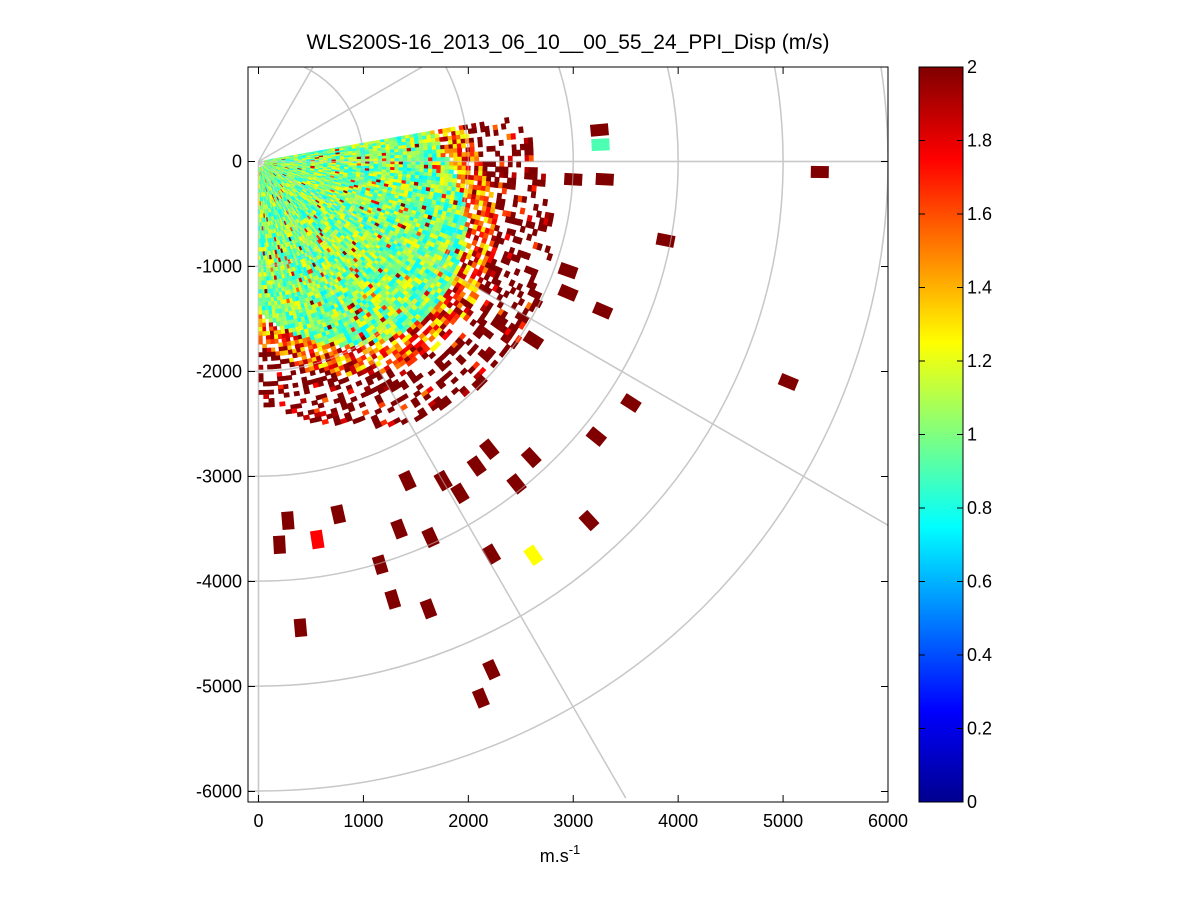  I want to click on x-tick-label: 5000, so click(783, 821).